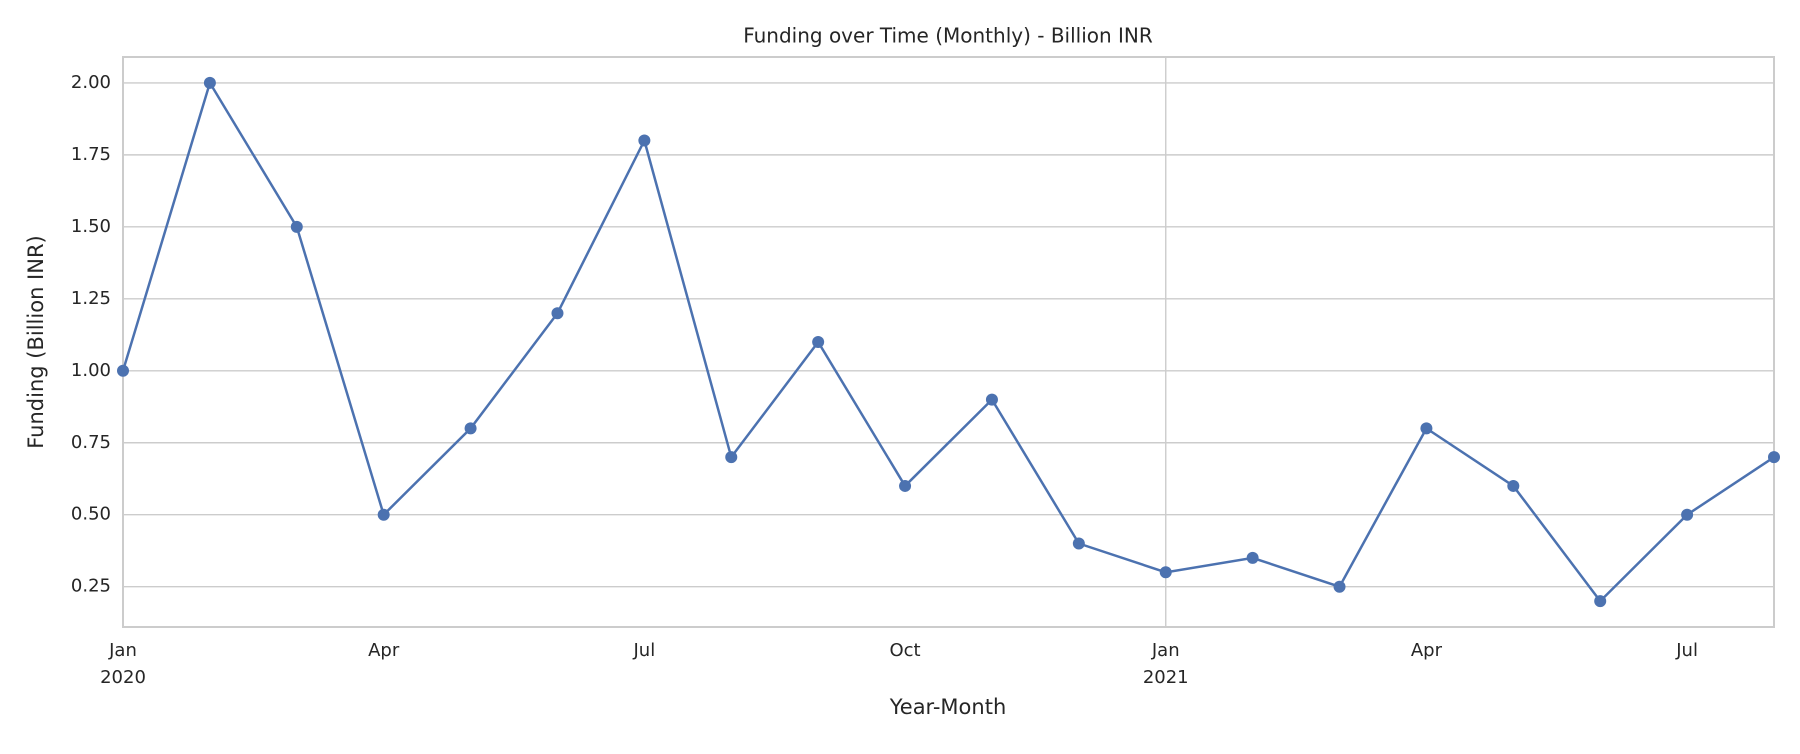  What do you see at coordinates (91, 82) in the screenshot?
I see `y-tick-label: 2.00` at bounding box center [91, 82].